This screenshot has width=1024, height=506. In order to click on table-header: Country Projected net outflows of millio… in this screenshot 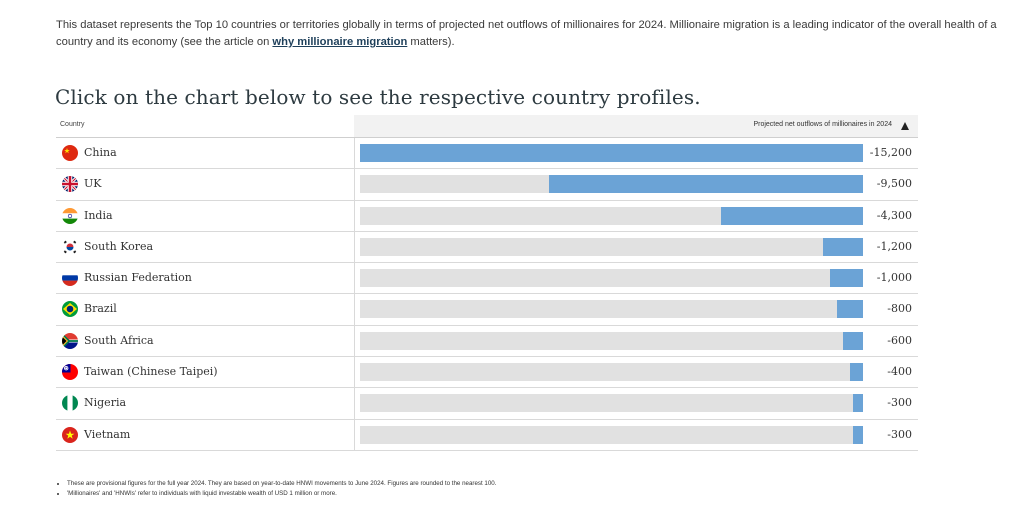, I will do `click(487, 126)`.